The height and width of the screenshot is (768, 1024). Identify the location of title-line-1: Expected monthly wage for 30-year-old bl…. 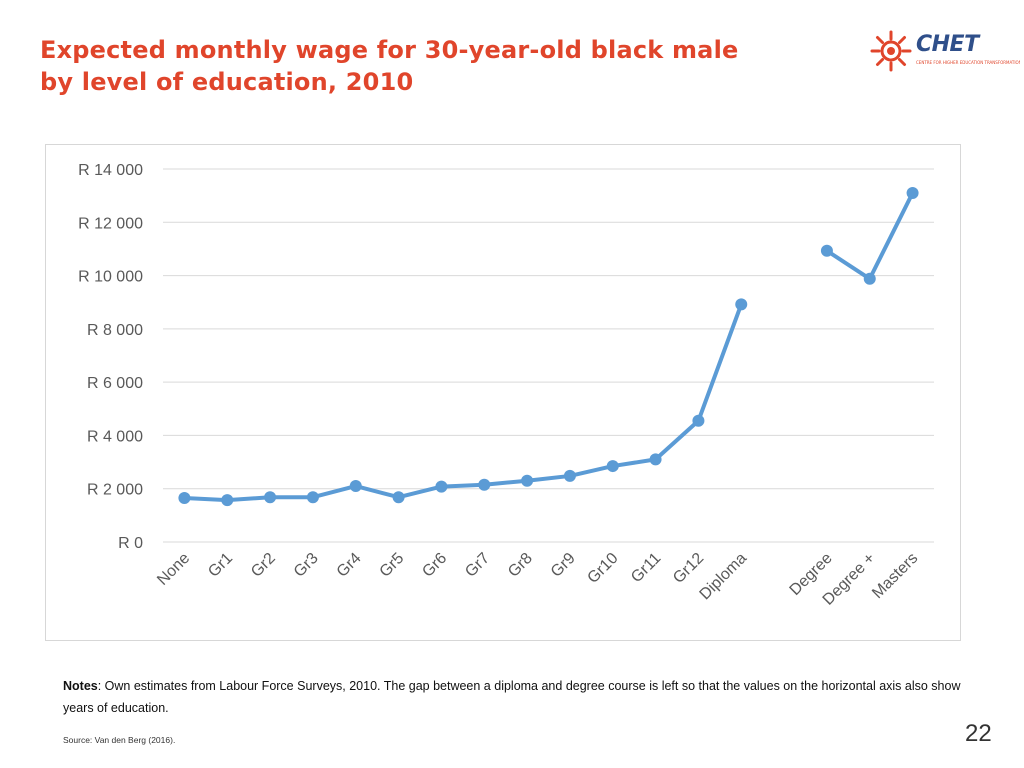
(389, 50).